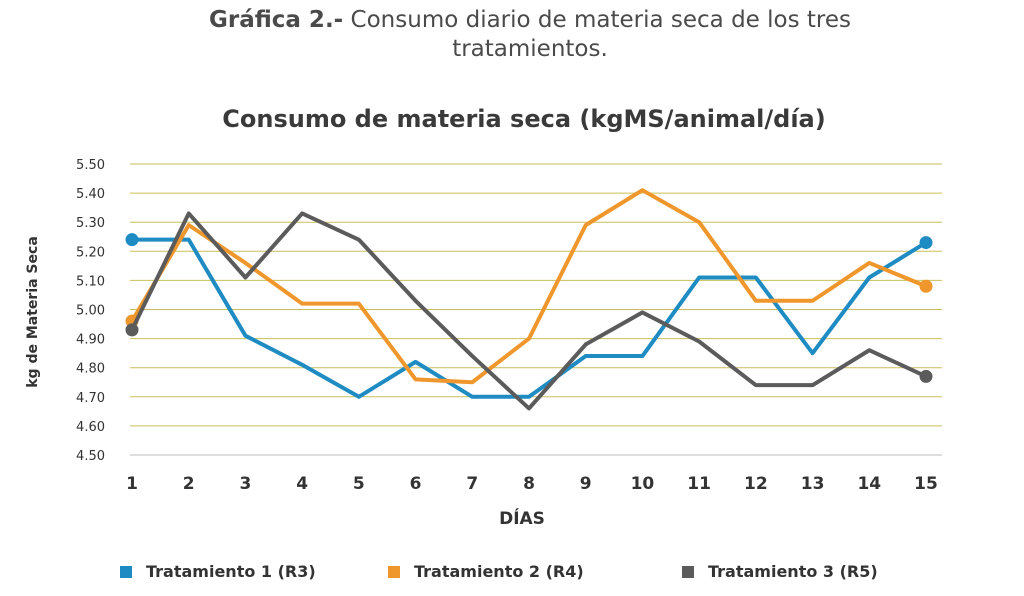 The height and width of the screenshot is (596, 1024). Describe the element at coordinates (90, 223) in the screenshot. I see `y-tick-label: 5.30` at that location.